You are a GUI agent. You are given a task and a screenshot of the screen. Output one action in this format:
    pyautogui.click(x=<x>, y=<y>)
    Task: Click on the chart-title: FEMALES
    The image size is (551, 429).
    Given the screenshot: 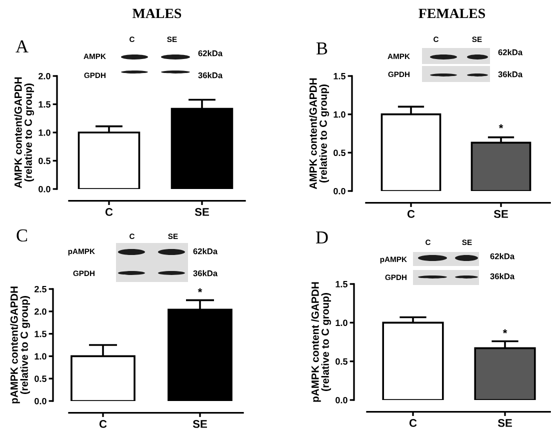 What is the action you would take?
    pyautogui.click(x=451, y=13)
    